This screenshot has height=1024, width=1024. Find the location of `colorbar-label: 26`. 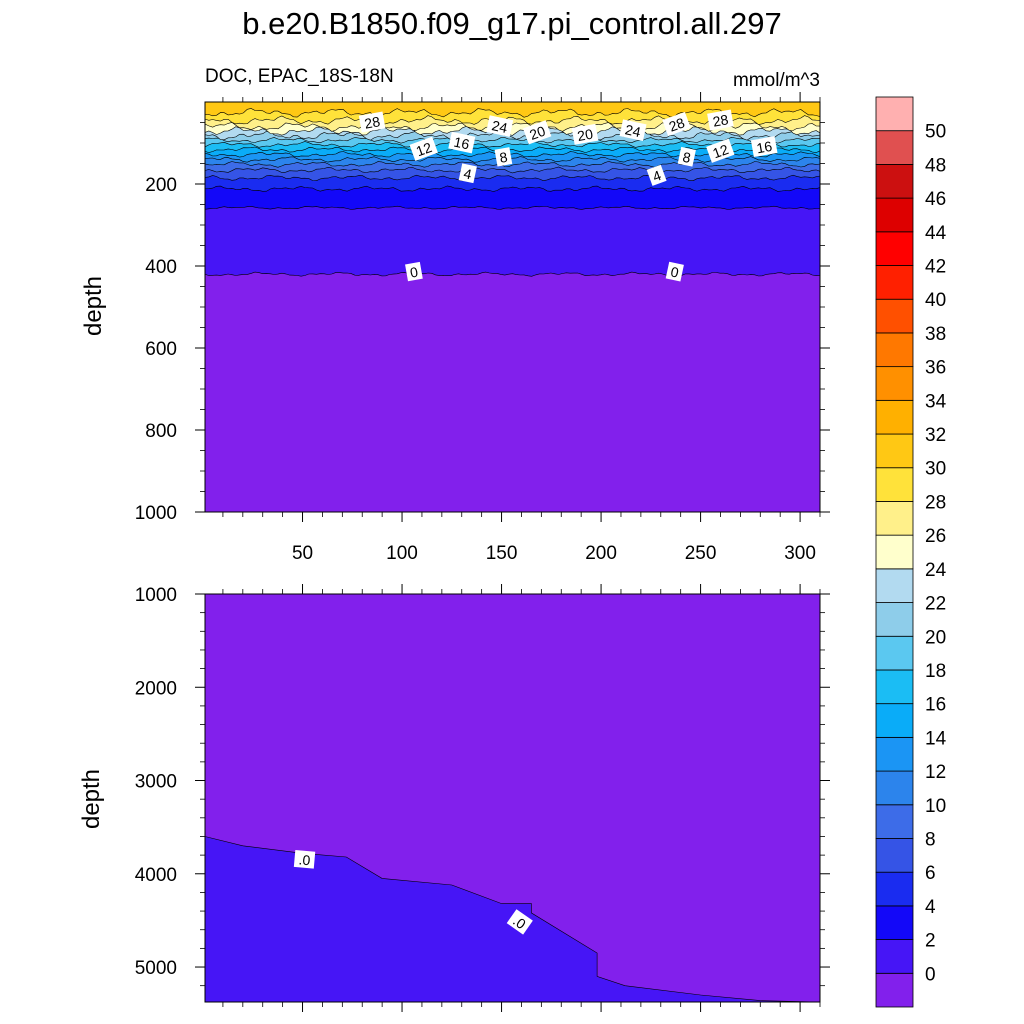

colorbar-label: 26 is located at coordinates (935, 536).